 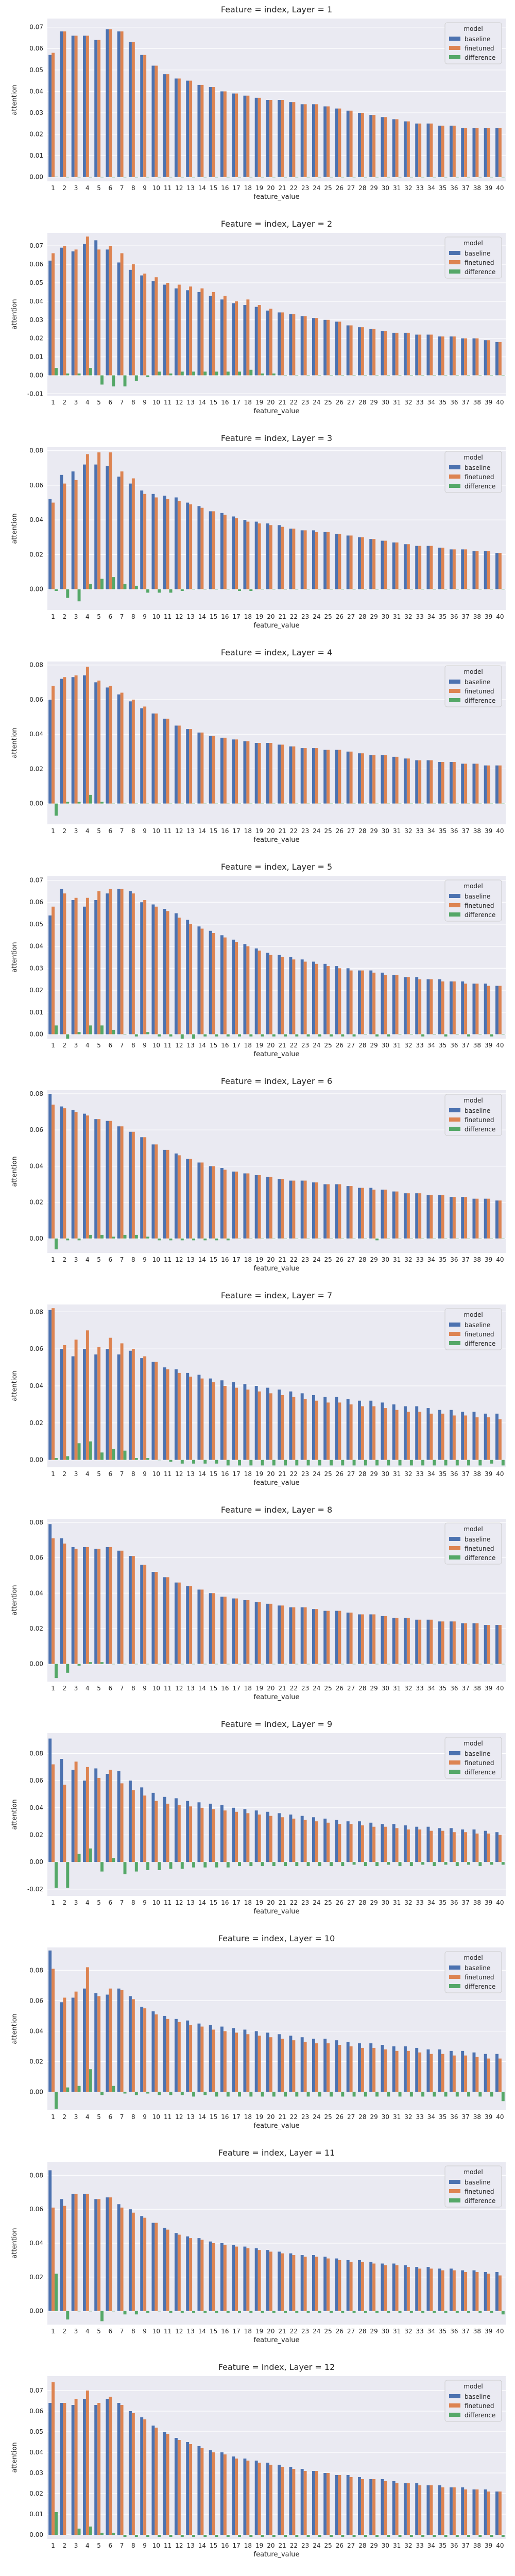 I want to click on y-axis-label: attention, so click(x=15, y=742).